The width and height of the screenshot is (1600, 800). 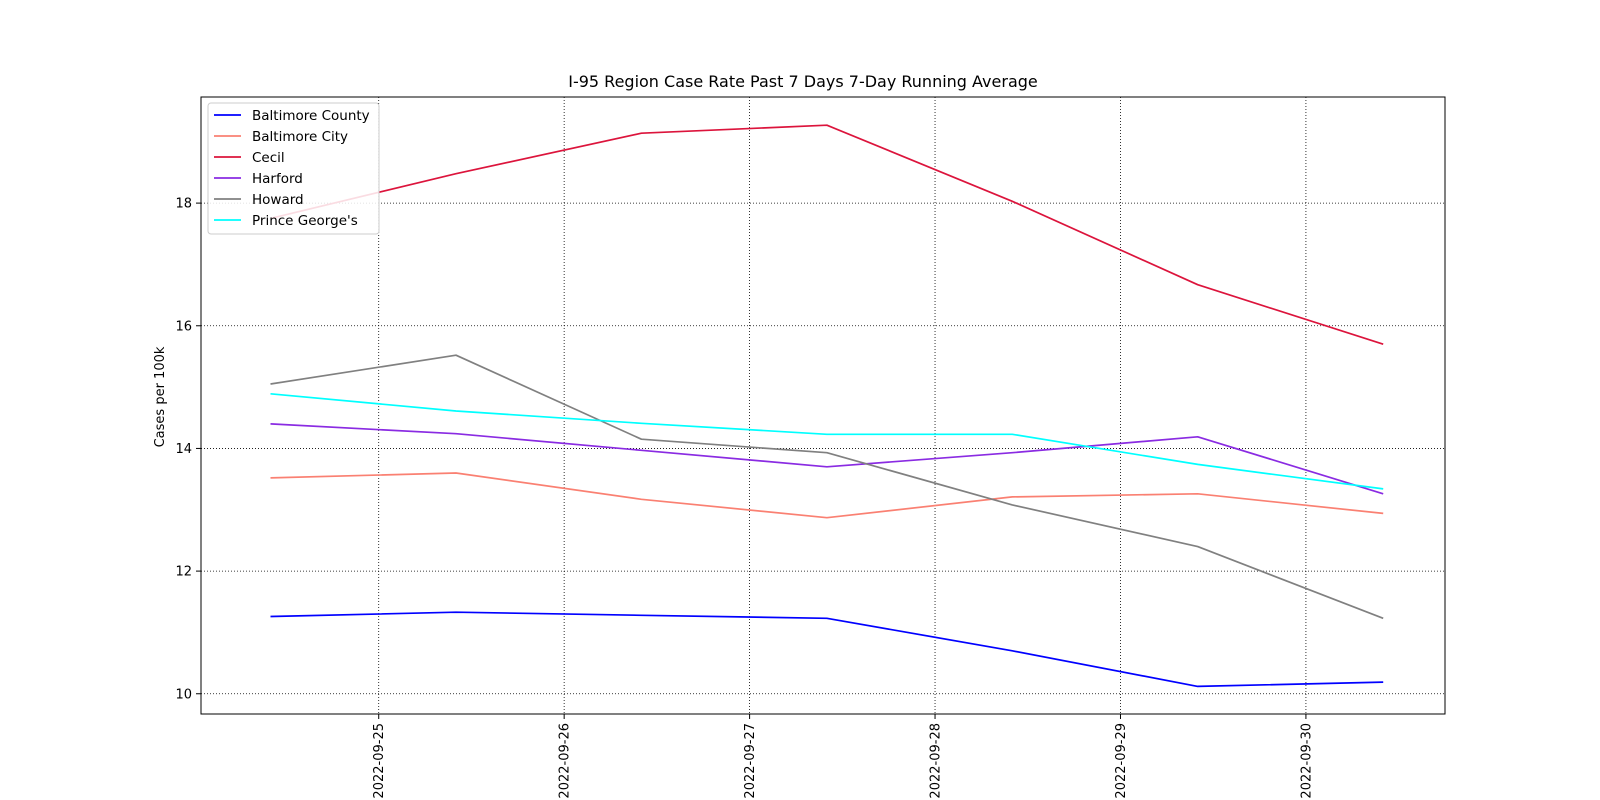 I want to click on y-tick-label: 16, so click(x=183, y=326).